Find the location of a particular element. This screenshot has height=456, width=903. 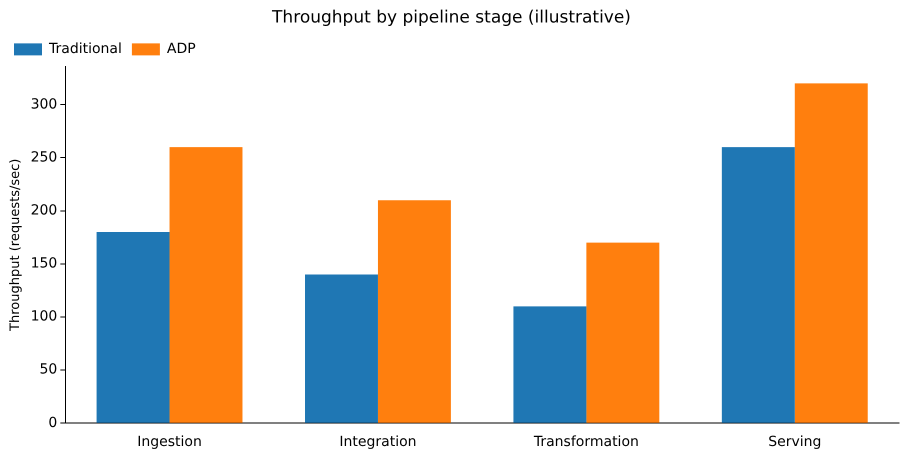

legend-label: ADP is located at coordinates (181, 49).